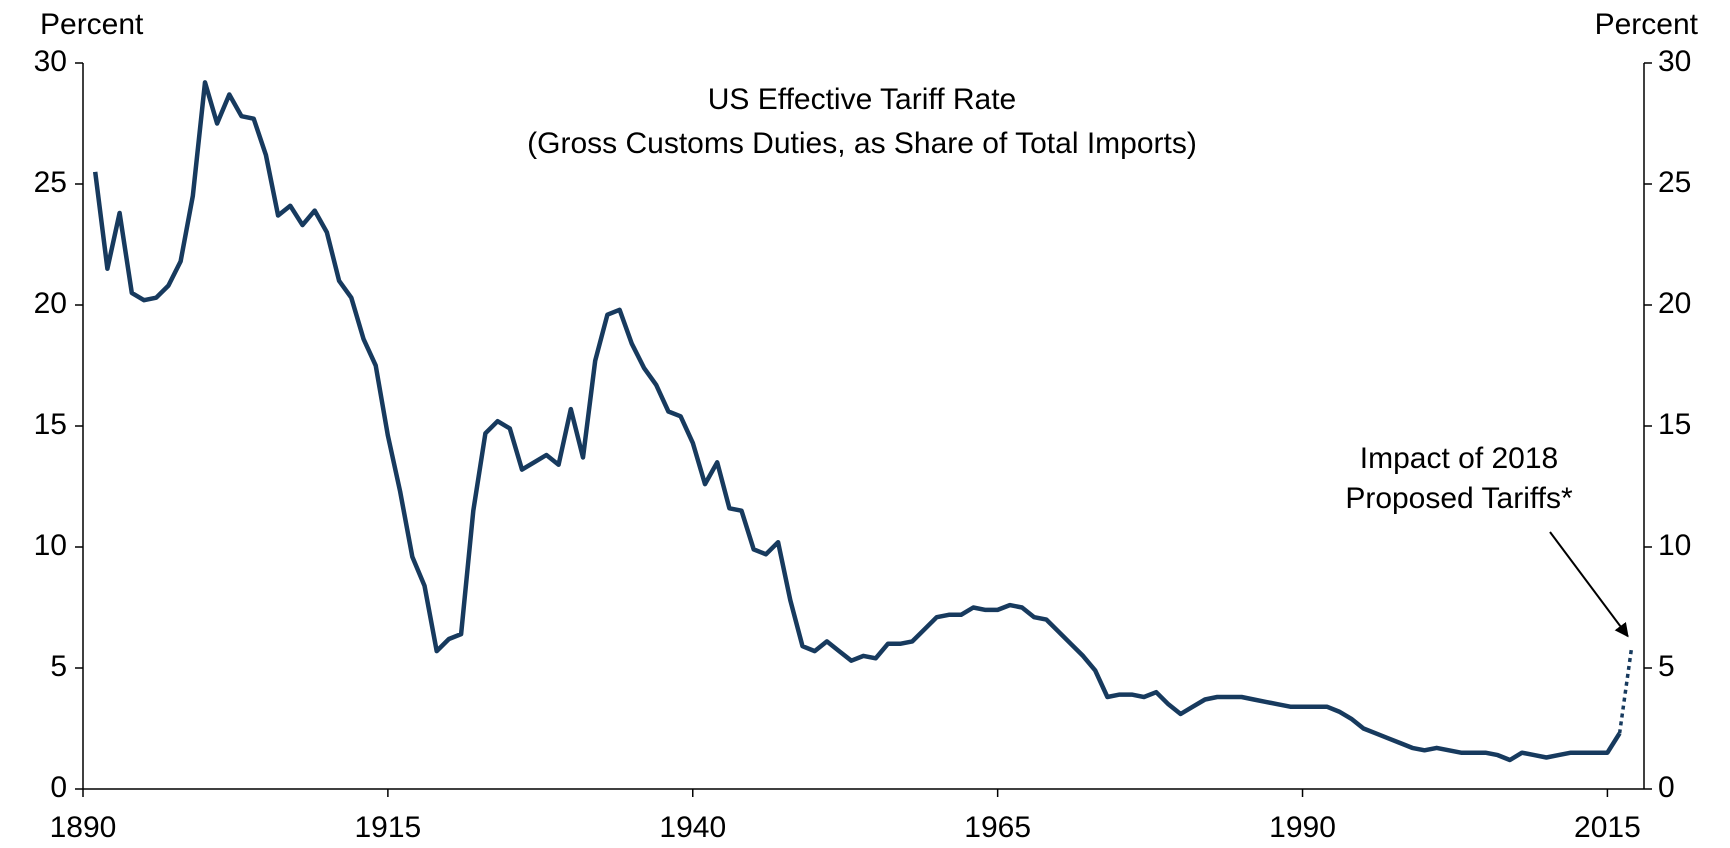 The height and width of the screenshot is (848, 1730). Describe the element at coordinates (388, 827) in the screenshot. I see `x-tick-label: 1915` at that location.